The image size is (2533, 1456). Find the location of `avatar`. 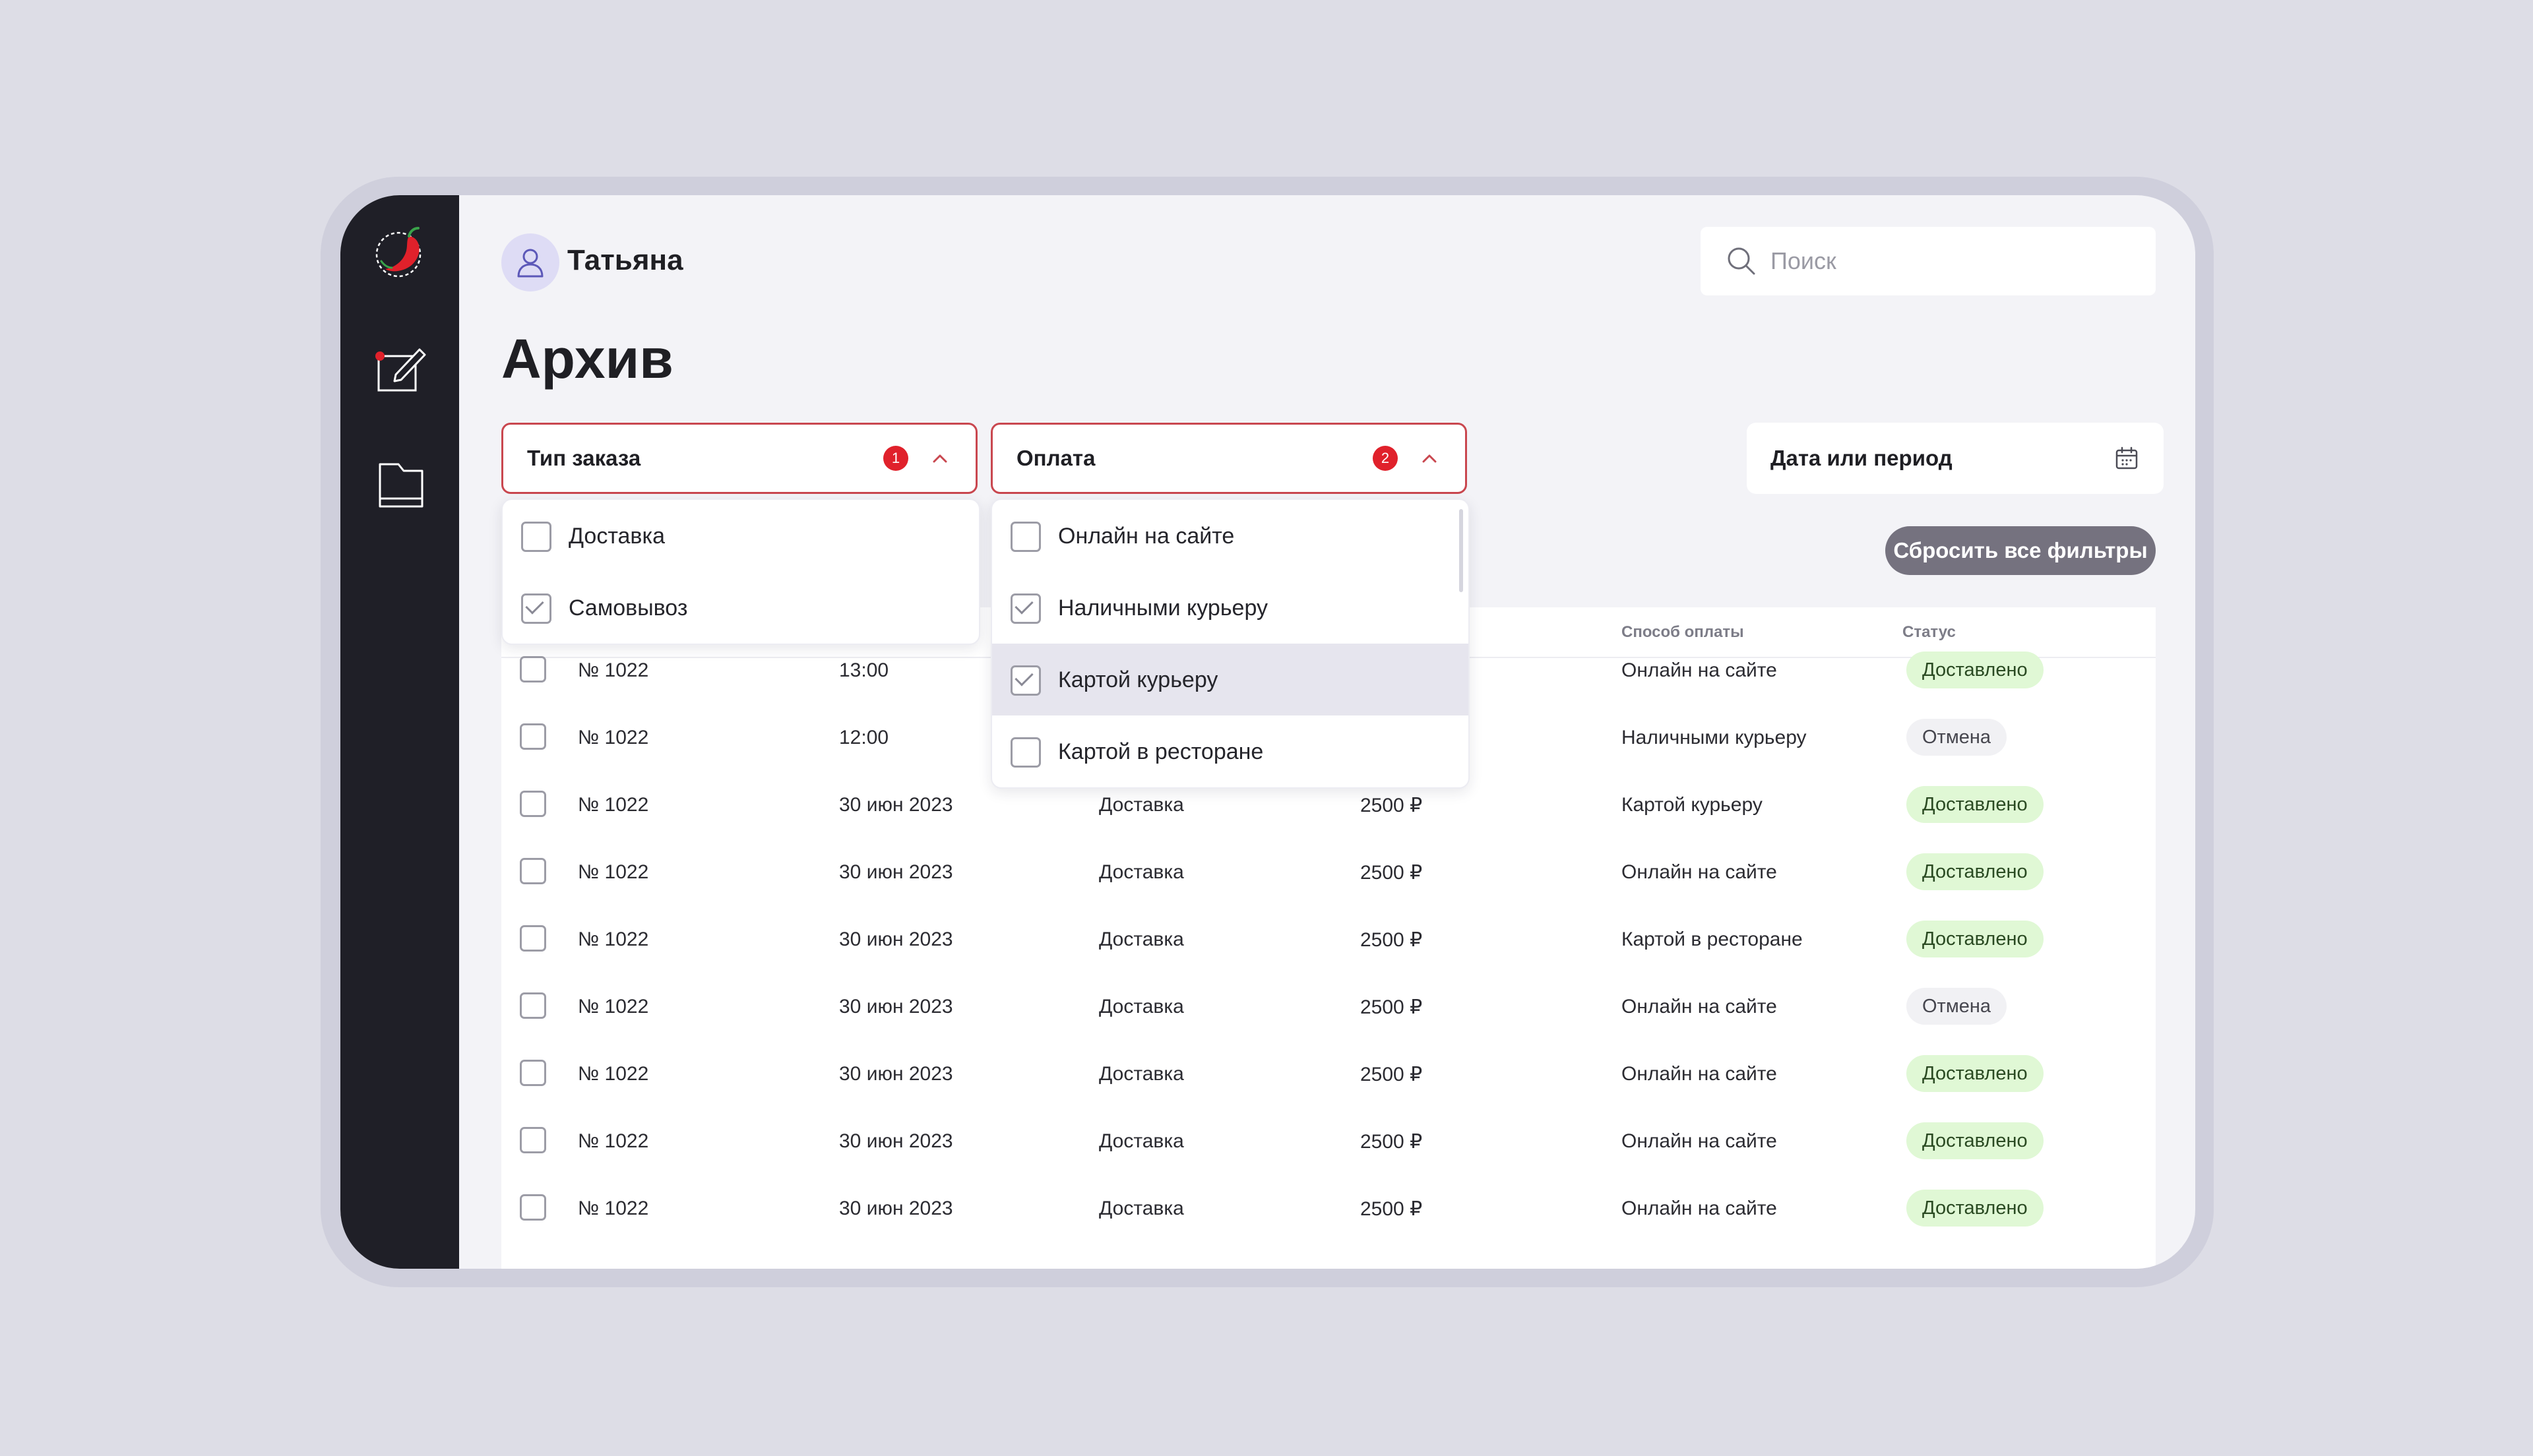

avatar is located at coordinates (530, 262).